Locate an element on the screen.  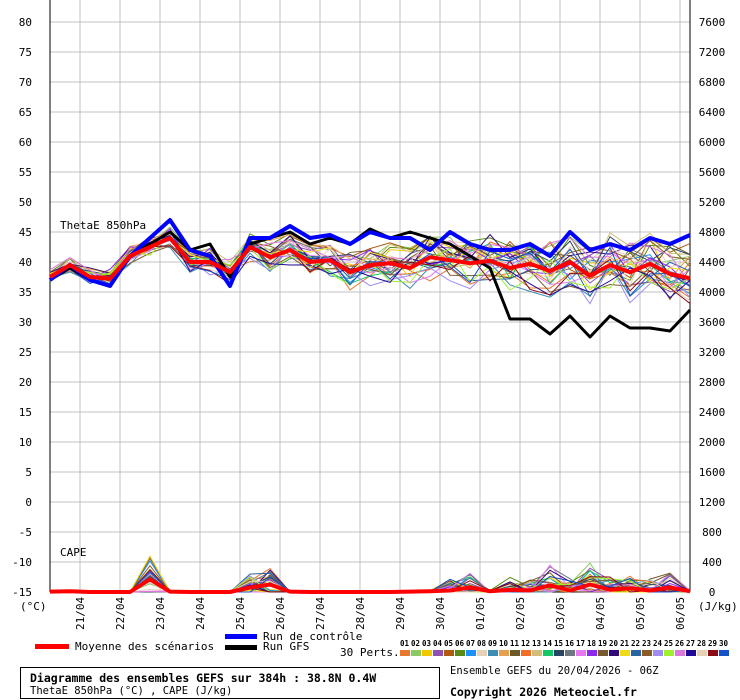
x-tick-label: 30/04 is located at coordinates (440, 613).